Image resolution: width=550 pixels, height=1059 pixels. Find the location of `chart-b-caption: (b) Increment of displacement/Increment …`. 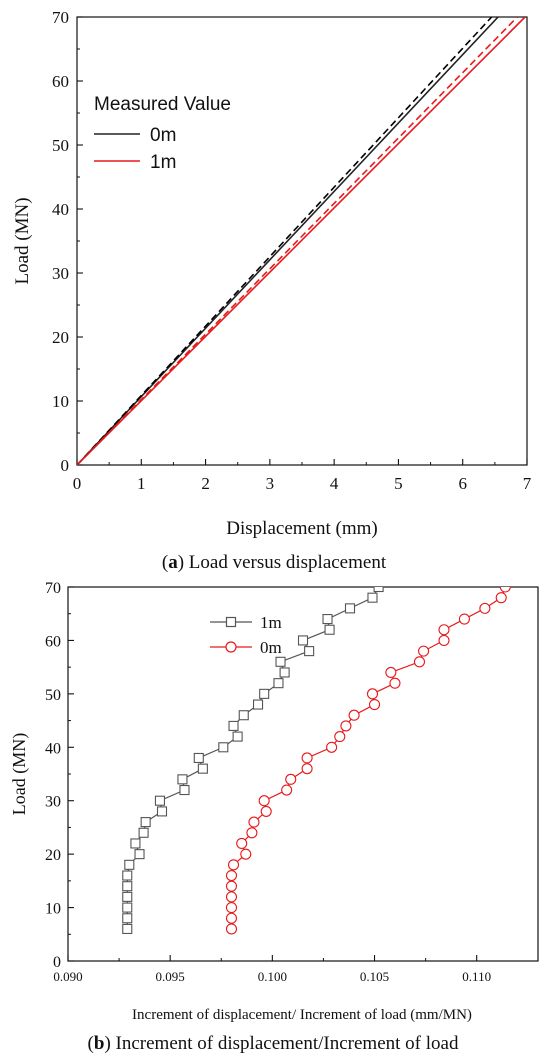

chart-b-caption: (b) Increment of displacement/Increment … is located at coordinates (273, 1043).